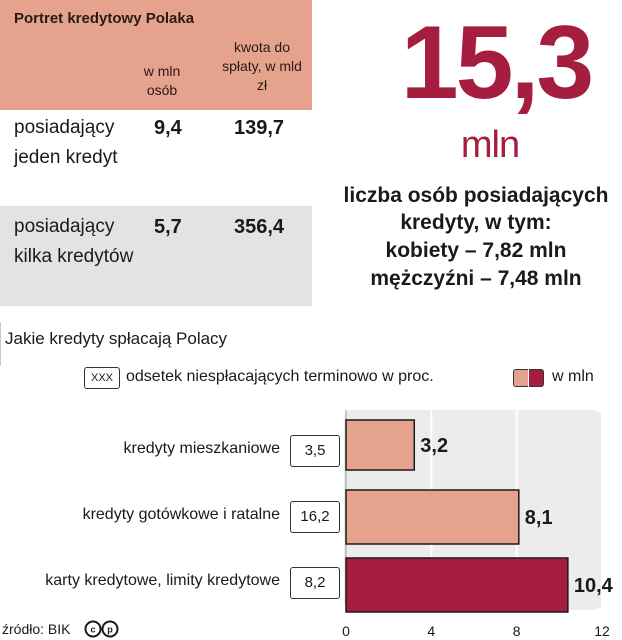  Describe the element at coordinates (476, 250) in the screenshot. I see `headline-text-line: kobiety – 7,82 mln` at that location.